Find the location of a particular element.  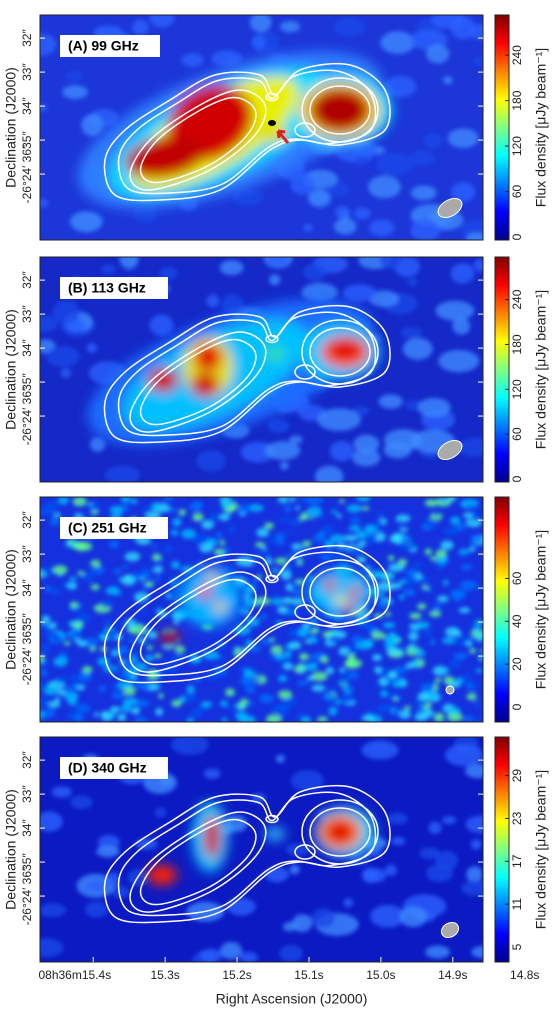

arrow is located at coordinates (283, 136).